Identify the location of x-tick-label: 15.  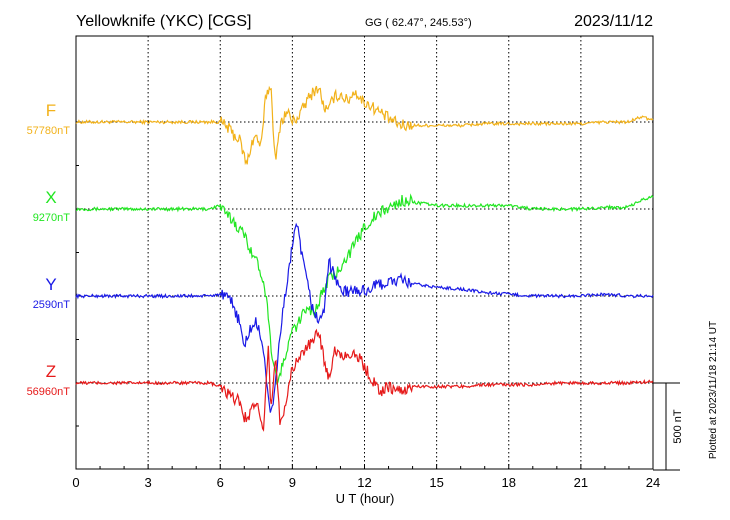
(436, 482).